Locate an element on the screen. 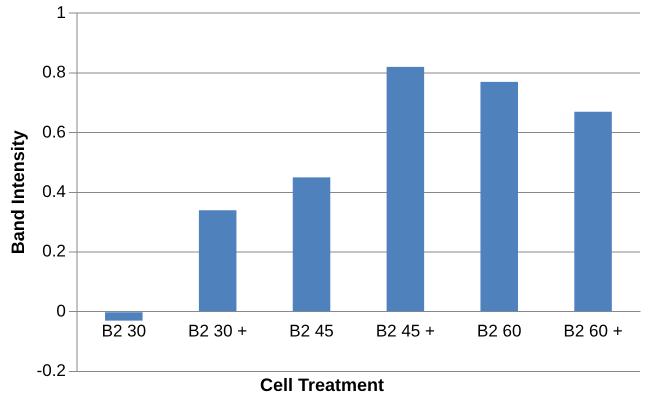 Image resolution: width=646 pixels, height=401 pixels. x-axis-title: Cell Treatment is located at coordinates (322, 385).